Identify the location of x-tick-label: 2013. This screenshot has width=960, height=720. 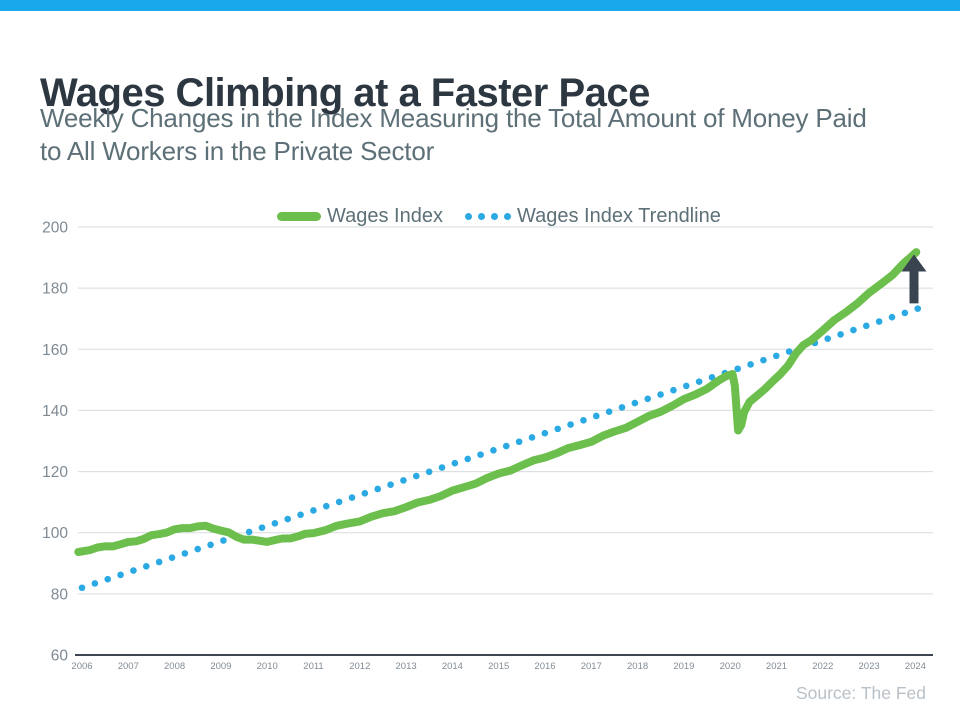
(406, 666).